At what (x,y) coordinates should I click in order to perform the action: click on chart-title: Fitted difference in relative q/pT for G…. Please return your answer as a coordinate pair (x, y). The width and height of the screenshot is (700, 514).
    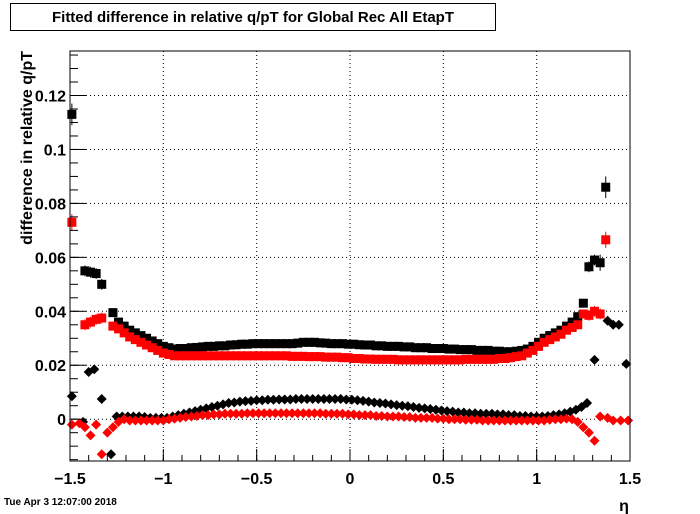
    Looking at the image, I should click on (253, 17).